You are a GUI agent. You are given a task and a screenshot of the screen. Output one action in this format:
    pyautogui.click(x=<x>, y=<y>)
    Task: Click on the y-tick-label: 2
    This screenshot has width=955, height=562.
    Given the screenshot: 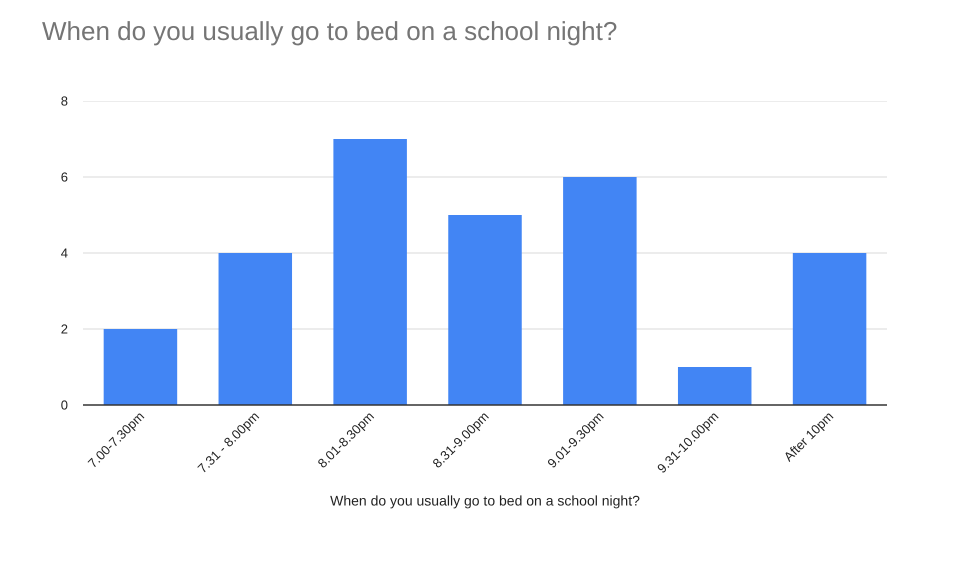 What is the action you would take?
    pyautogui.click(x=64, y=329)
    